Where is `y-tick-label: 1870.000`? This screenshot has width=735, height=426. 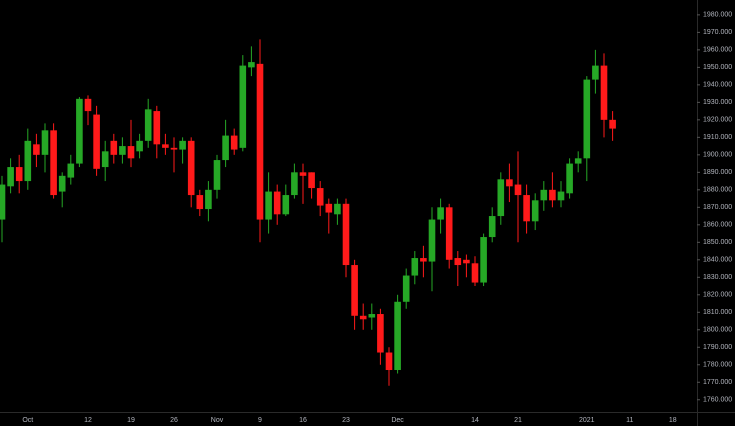
y-tick-label: 1870.000 is located at coordinates (717, 207).